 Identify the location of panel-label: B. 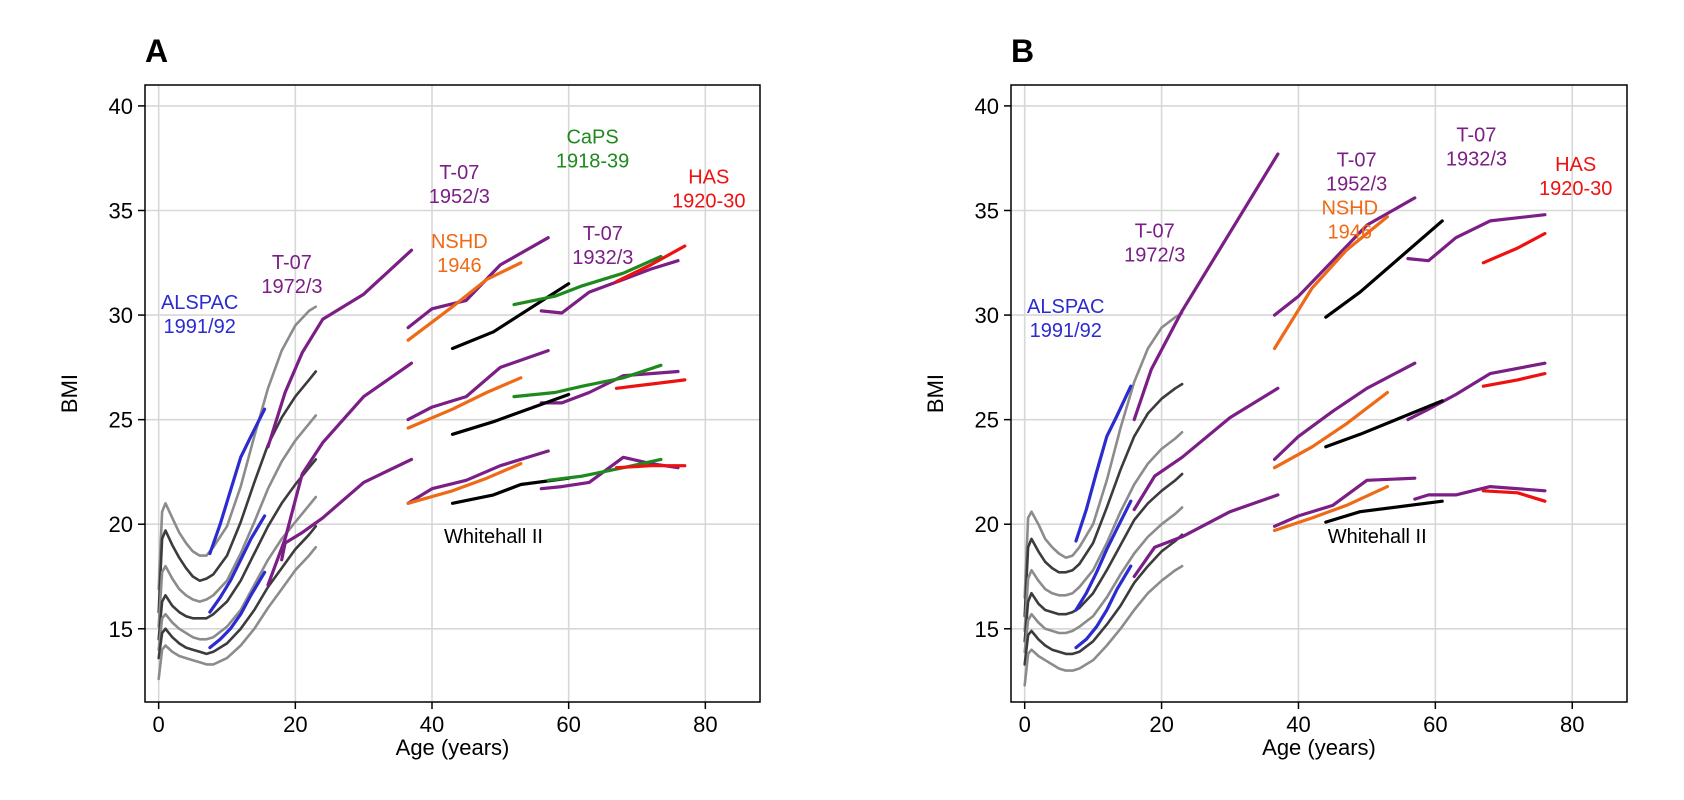
(1022, 51).